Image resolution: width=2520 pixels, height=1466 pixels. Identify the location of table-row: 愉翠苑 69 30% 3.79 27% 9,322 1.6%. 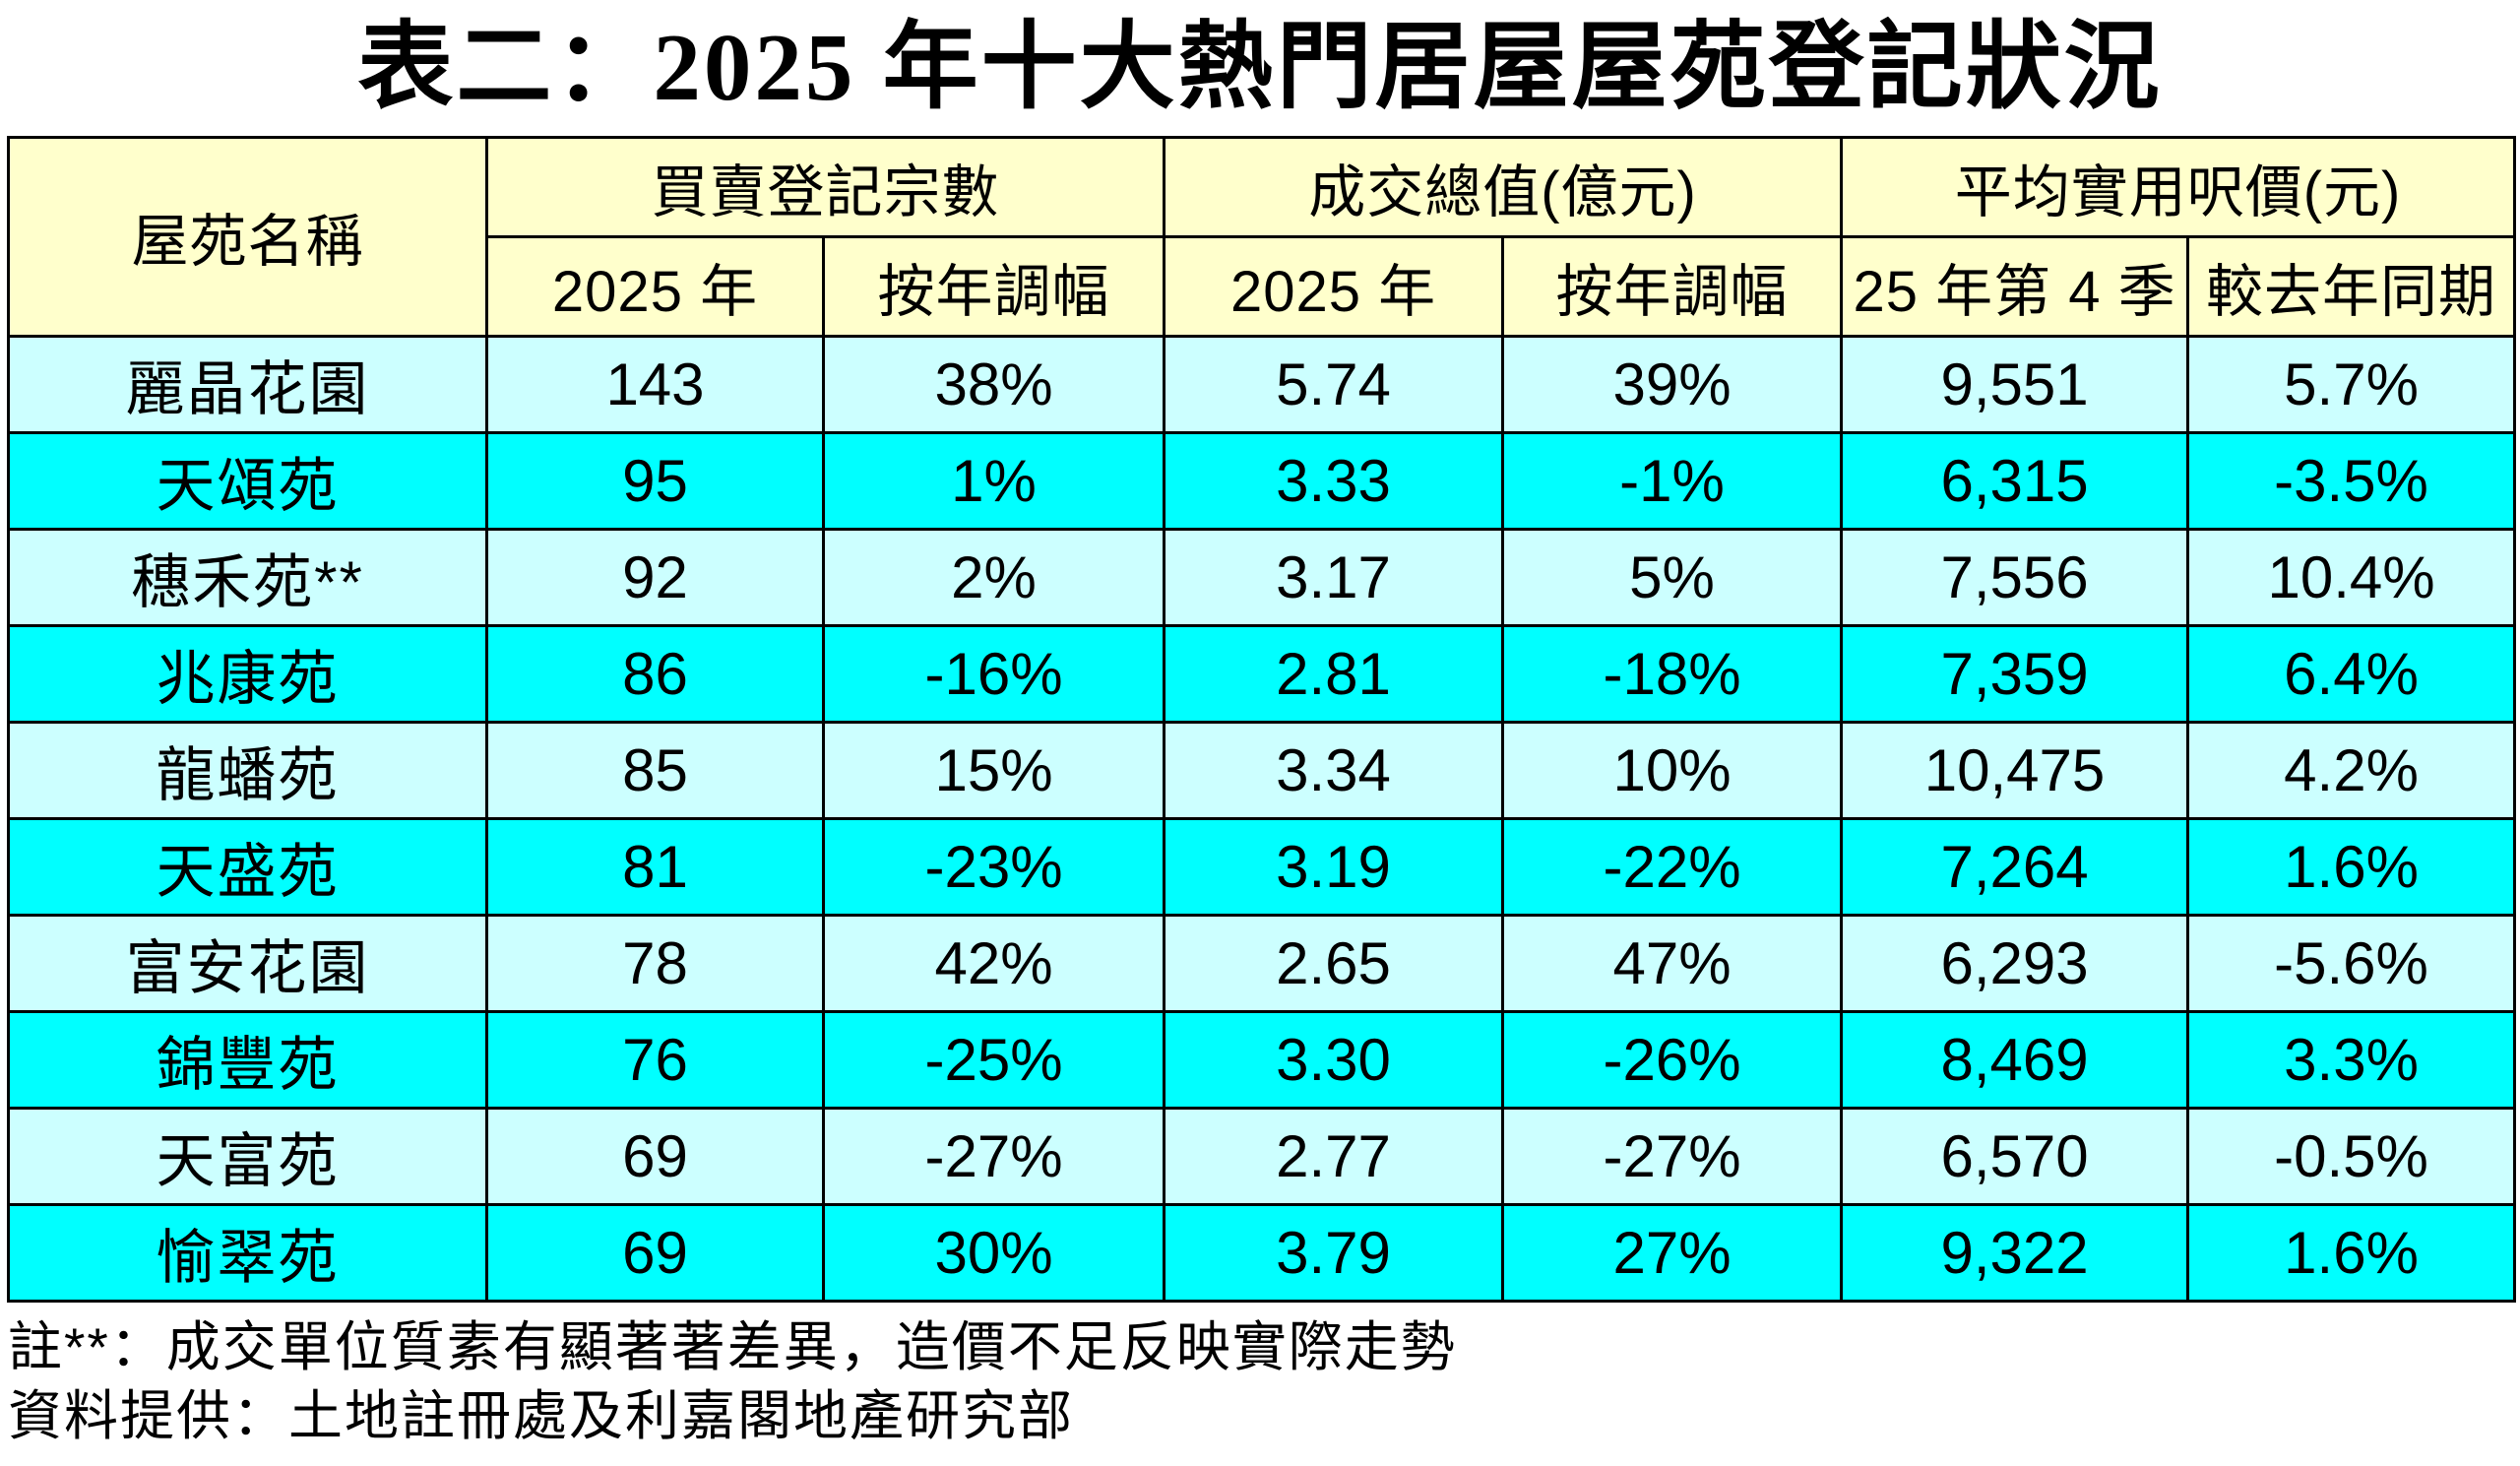
(1262, 1253).